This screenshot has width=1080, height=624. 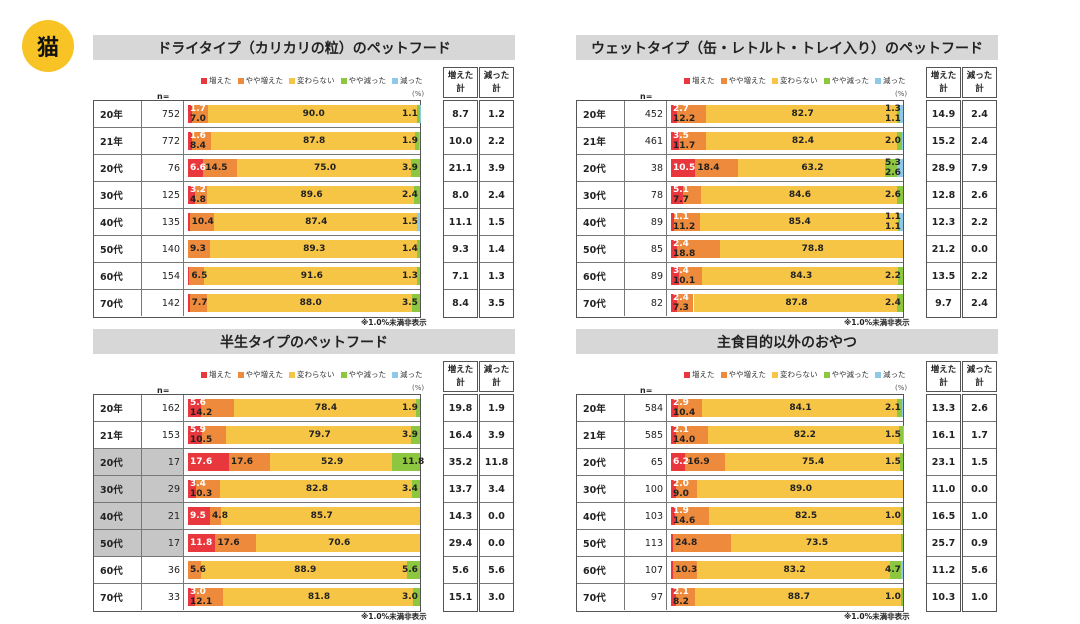 What do you see at coordinates (260, 80) in the screenshot?
I see `legend-item-slightly-increased: やや増えた` at bounding box center [260, 80].